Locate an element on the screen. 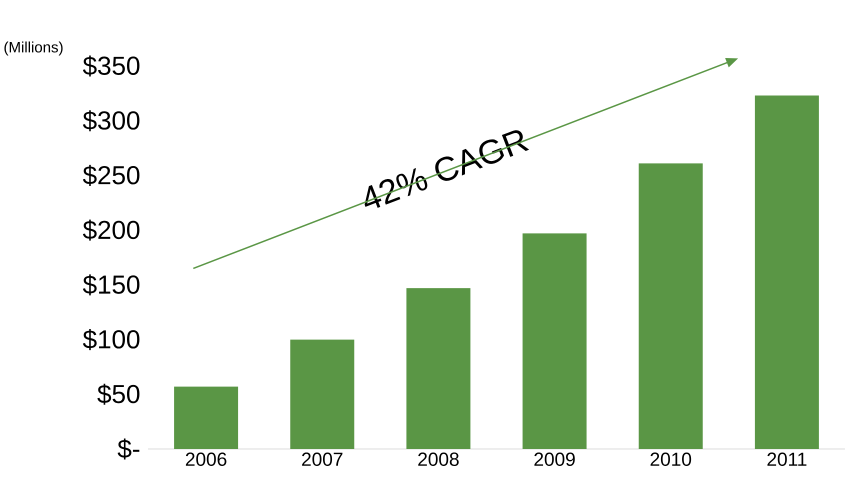 The width and height of the screenshot is (852, 499). x-tick-label: 2007 is located at coordinates (322, 459).